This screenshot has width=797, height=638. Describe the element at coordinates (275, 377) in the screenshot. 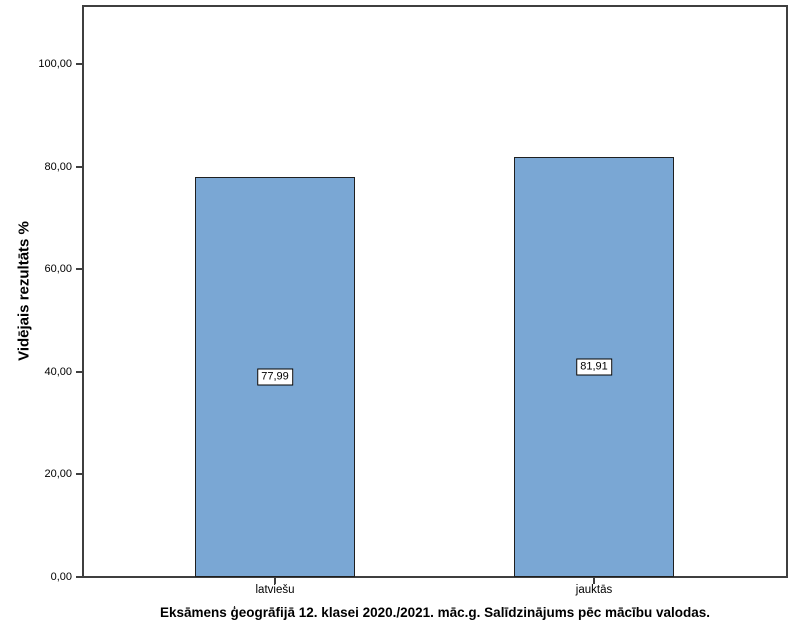

I see `bar-value-label: 77,99` at that location.